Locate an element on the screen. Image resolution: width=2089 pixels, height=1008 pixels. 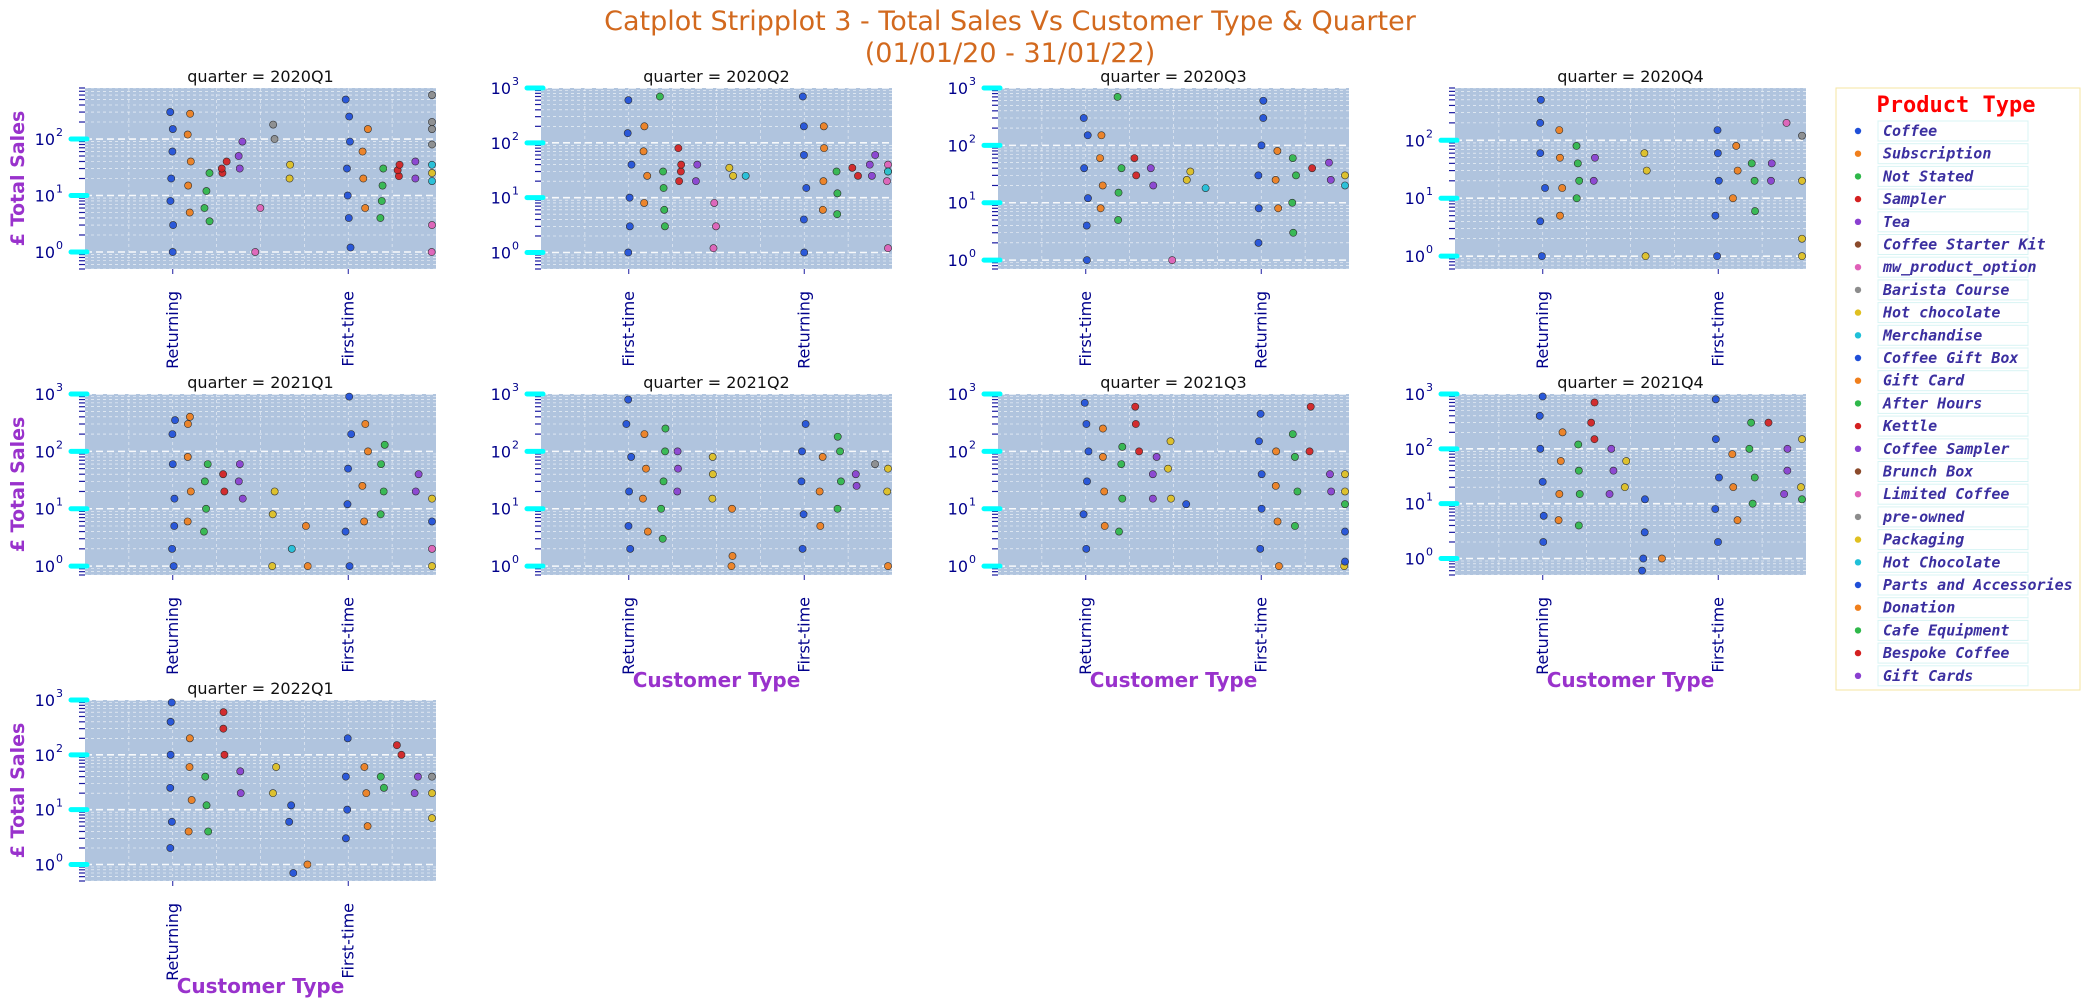
panel-title: quarter = 2021Q4 is located at coordinates (1630, 382).